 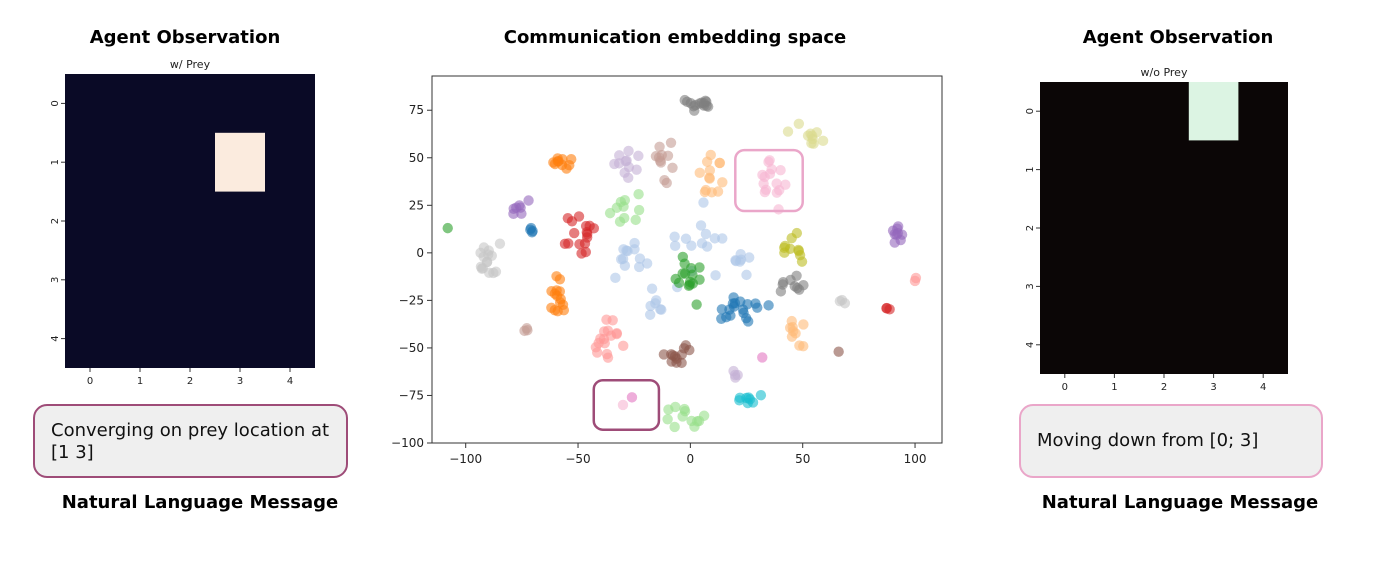 What do you see at coordinates (691, 459) in the screenshot?
I see `x-tick-label: 0` at bounding box center [691, 459].